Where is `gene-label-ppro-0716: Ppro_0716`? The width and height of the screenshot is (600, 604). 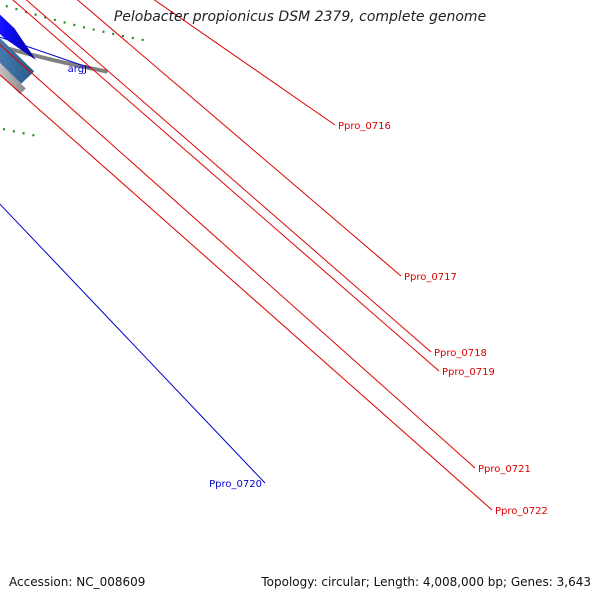 gene-label-ppro-0716: Ppro_0716 is located at coordinates (364, 126).